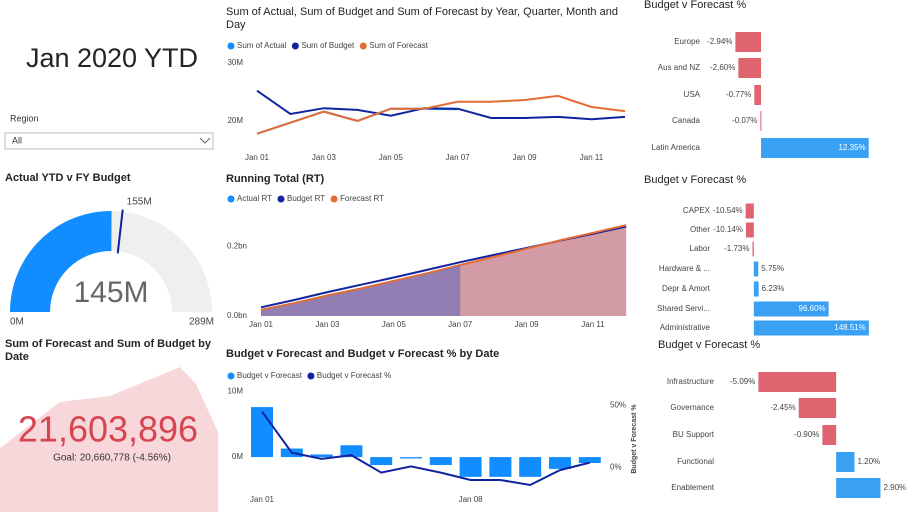 The image size is (920, 514). I want to click on gauge-min-label: 0M, so click(17, 322).